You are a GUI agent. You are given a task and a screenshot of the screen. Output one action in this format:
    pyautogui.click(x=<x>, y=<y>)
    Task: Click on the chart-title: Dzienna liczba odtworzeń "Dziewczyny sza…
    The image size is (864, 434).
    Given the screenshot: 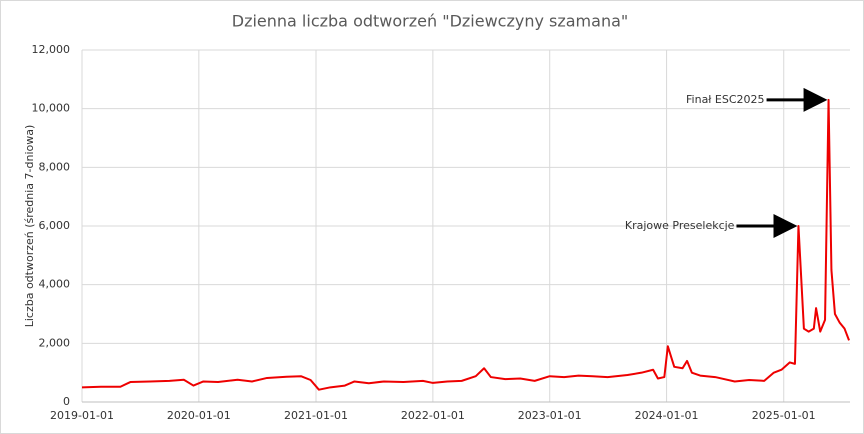 What is the action you would take?
    pyautogui.click(x=430, y=21)
    